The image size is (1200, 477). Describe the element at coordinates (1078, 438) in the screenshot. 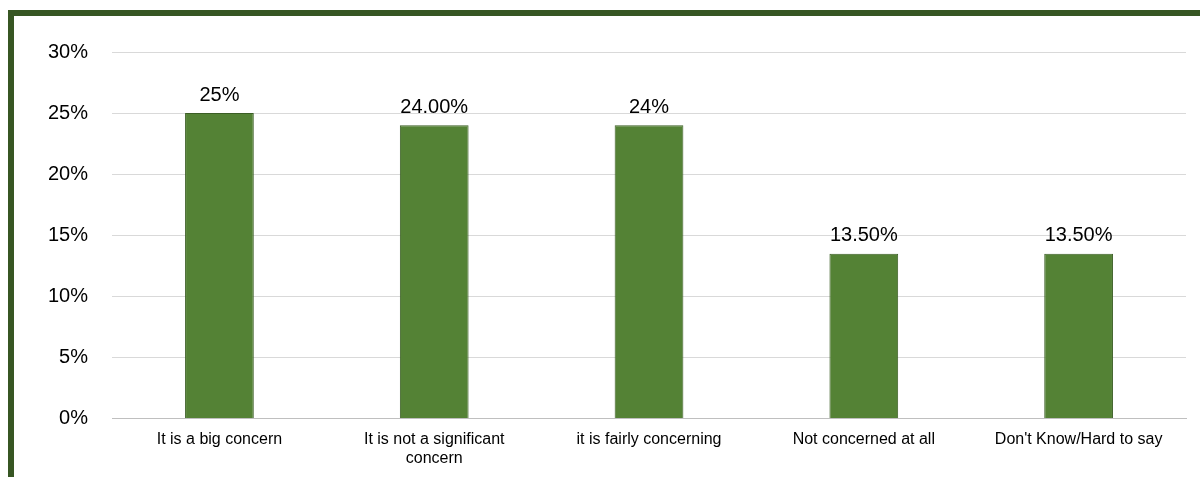

I see `x-tick-label: Don't Know/Hard to say` at that location.